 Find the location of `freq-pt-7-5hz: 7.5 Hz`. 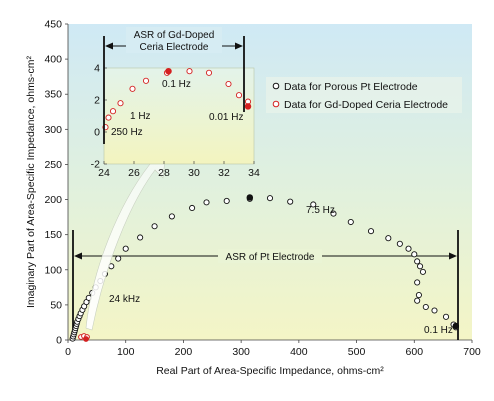

freq-pt-7-5hz: 7.5 Hz is located at coordinates (320, 210).